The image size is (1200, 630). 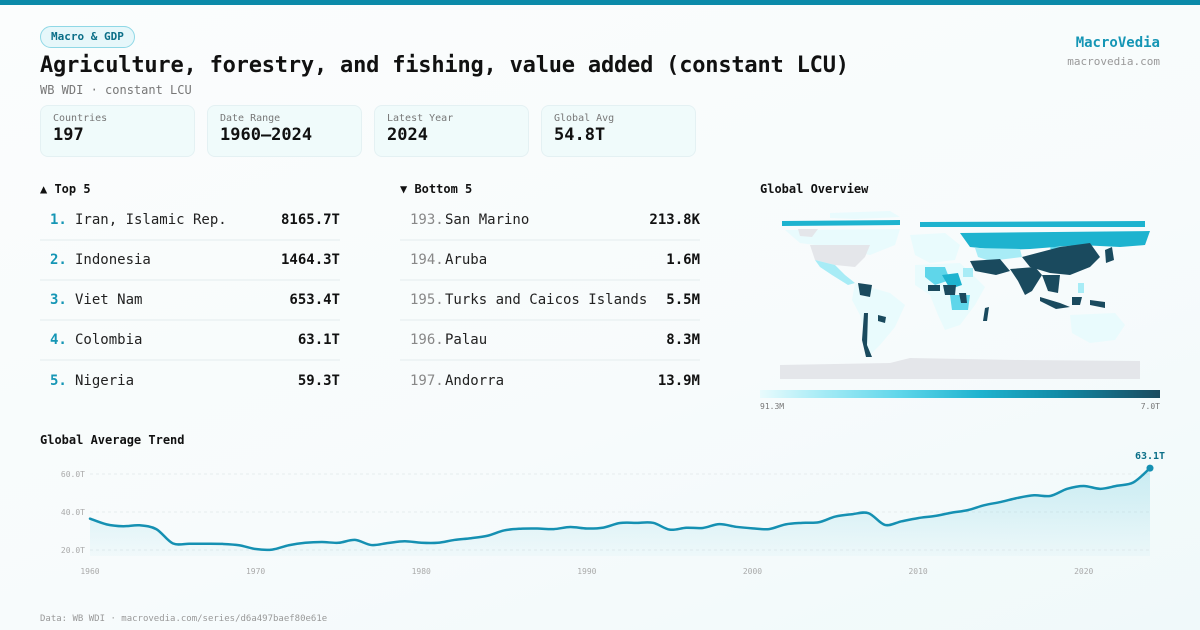 I want to click on world-choropleth-map, so click(x=960, y=295).